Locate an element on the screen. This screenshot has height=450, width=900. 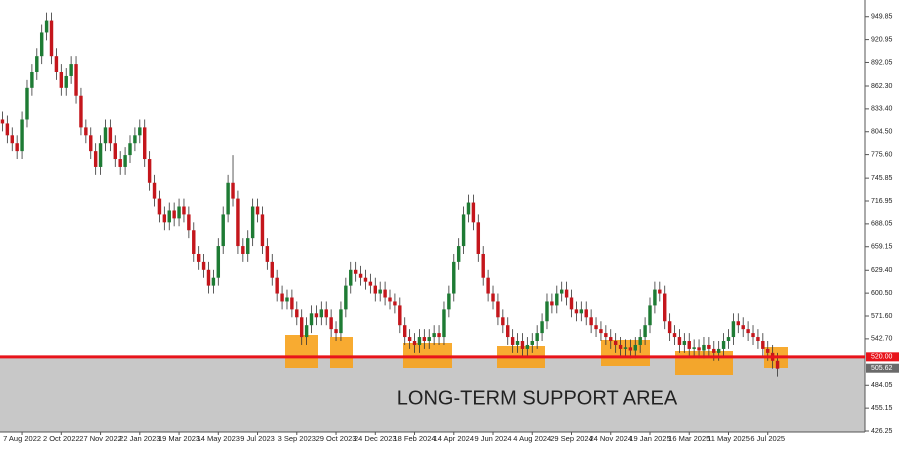
y-tick-label: 920.95 is located at coordinates (882, 39).